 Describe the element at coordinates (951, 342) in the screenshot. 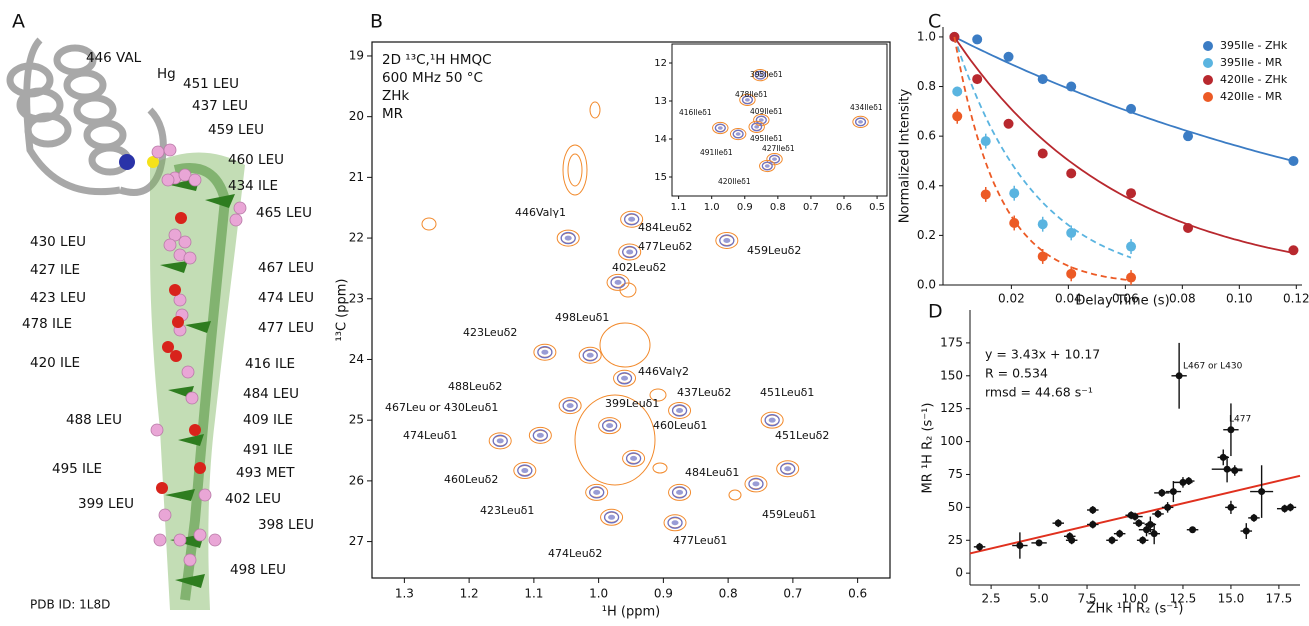

I see `y-tick-label: 175` at that location.